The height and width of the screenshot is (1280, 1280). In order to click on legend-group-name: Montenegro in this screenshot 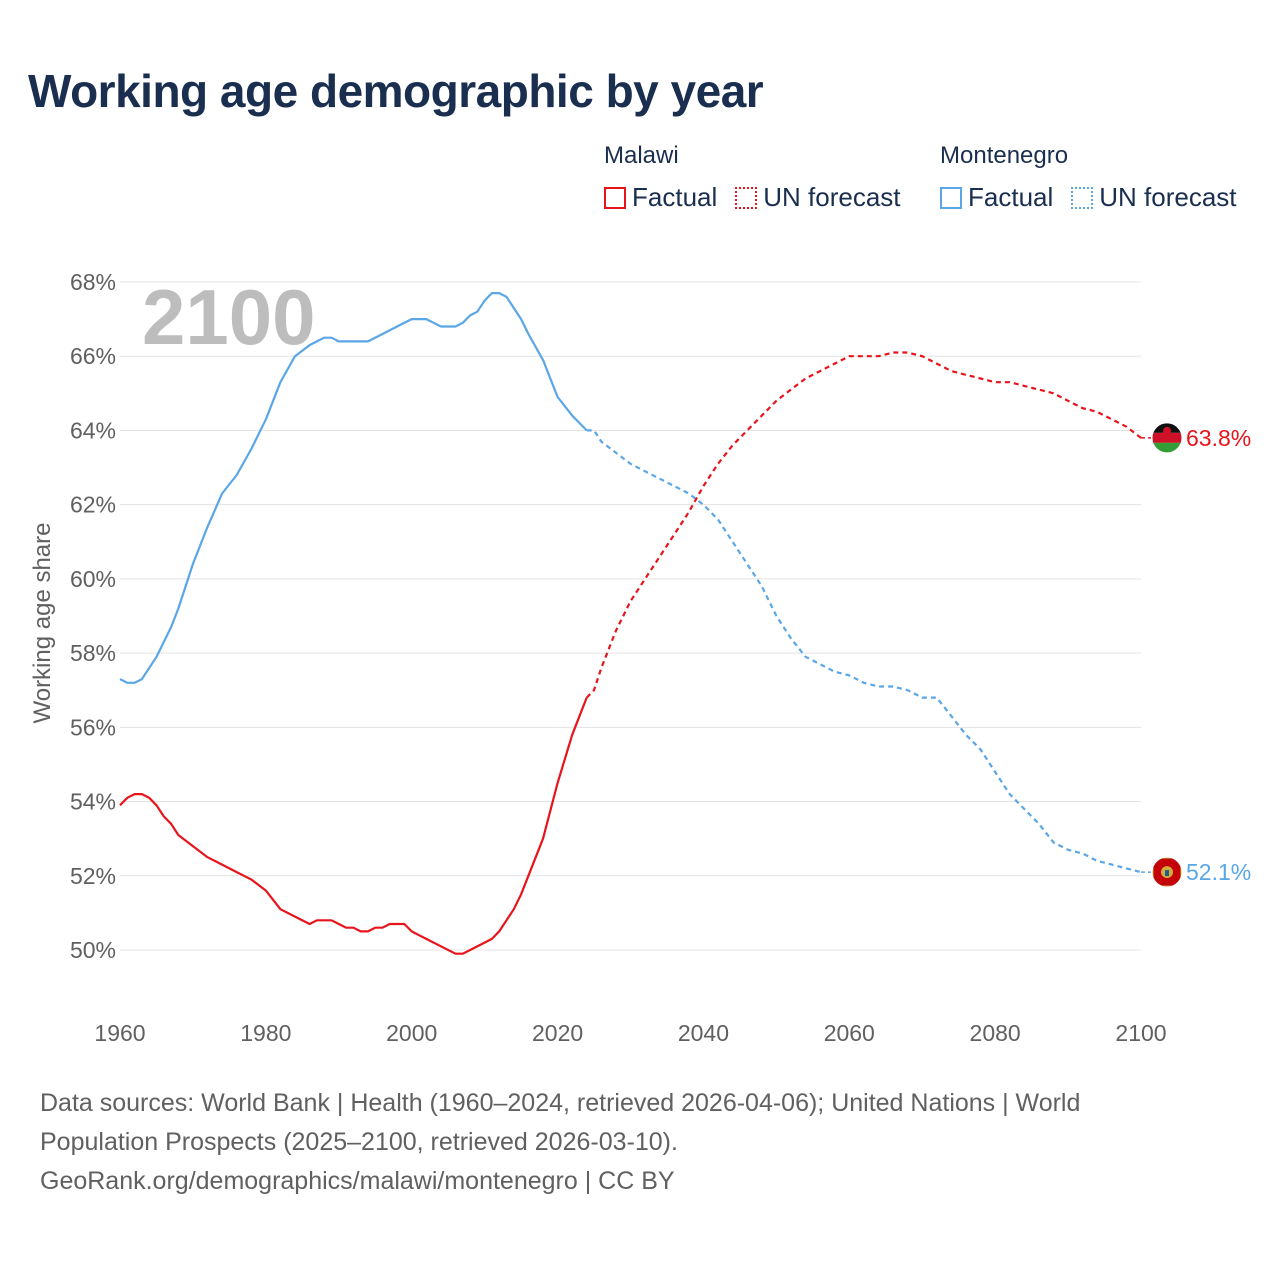, I will do `click(1004, 155)`.